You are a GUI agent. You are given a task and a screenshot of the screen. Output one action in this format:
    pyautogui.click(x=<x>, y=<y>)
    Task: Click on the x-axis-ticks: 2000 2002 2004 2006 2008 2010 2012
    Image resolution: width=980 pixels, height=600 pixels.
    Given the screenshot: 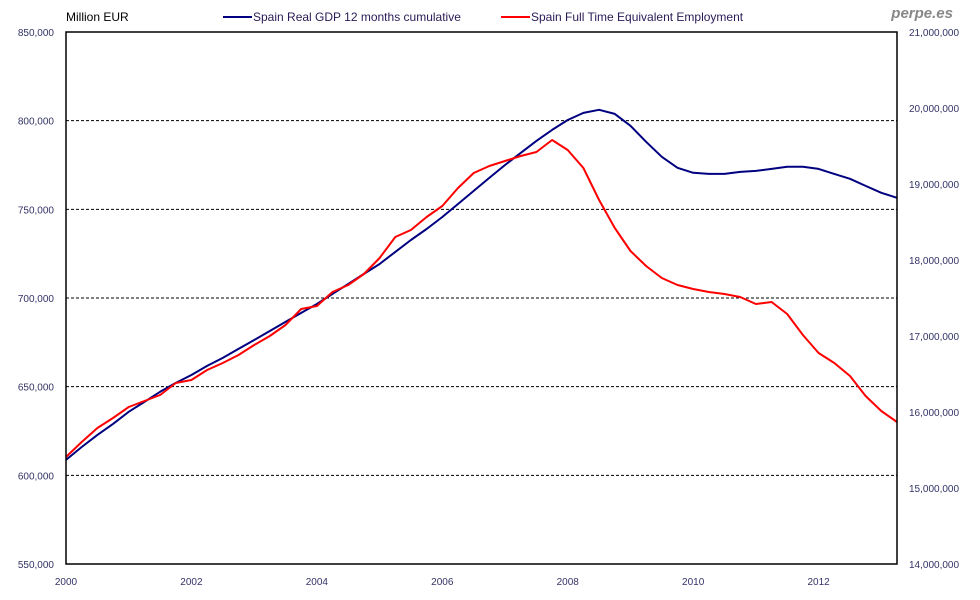 What is the action you would take?
    pyautogui.click(x=442, y=582)
    